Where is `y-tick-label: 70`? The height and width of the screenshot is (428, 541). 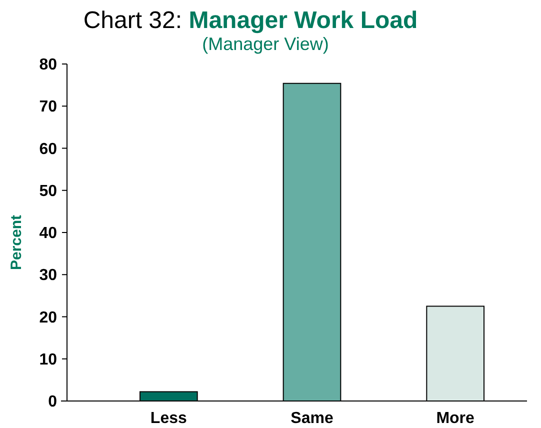 y-tick-label: 70 is located at coordinates (48, 107).